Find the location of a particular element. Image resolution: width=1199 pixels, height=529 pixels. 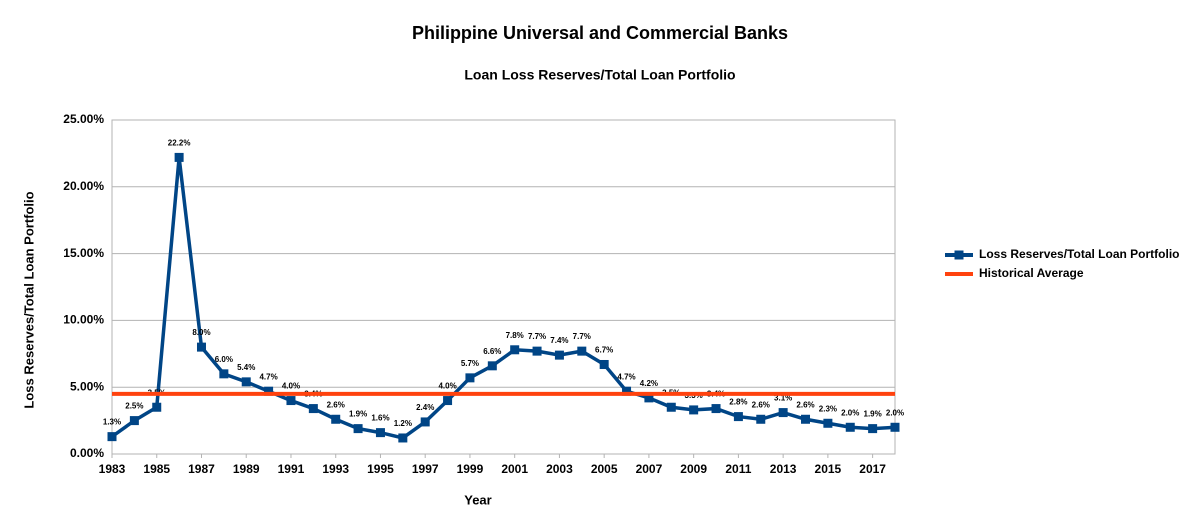

x-tick-label: 1993 is located at coordinates (335, 469).